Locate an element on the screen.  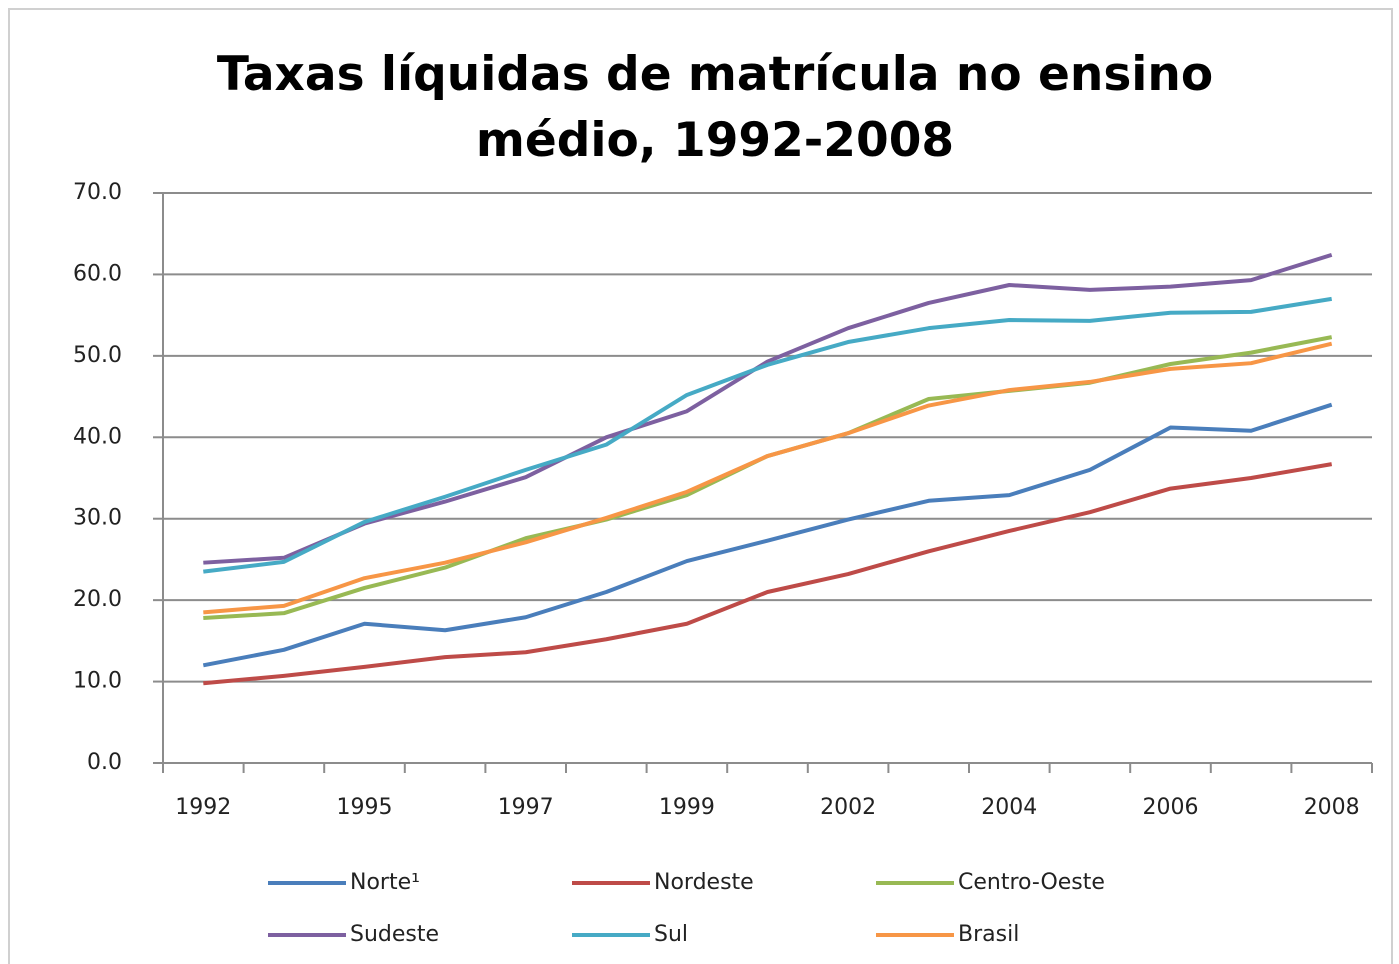
y-tick-label: 50.0 is located at coordinates (97, 355).